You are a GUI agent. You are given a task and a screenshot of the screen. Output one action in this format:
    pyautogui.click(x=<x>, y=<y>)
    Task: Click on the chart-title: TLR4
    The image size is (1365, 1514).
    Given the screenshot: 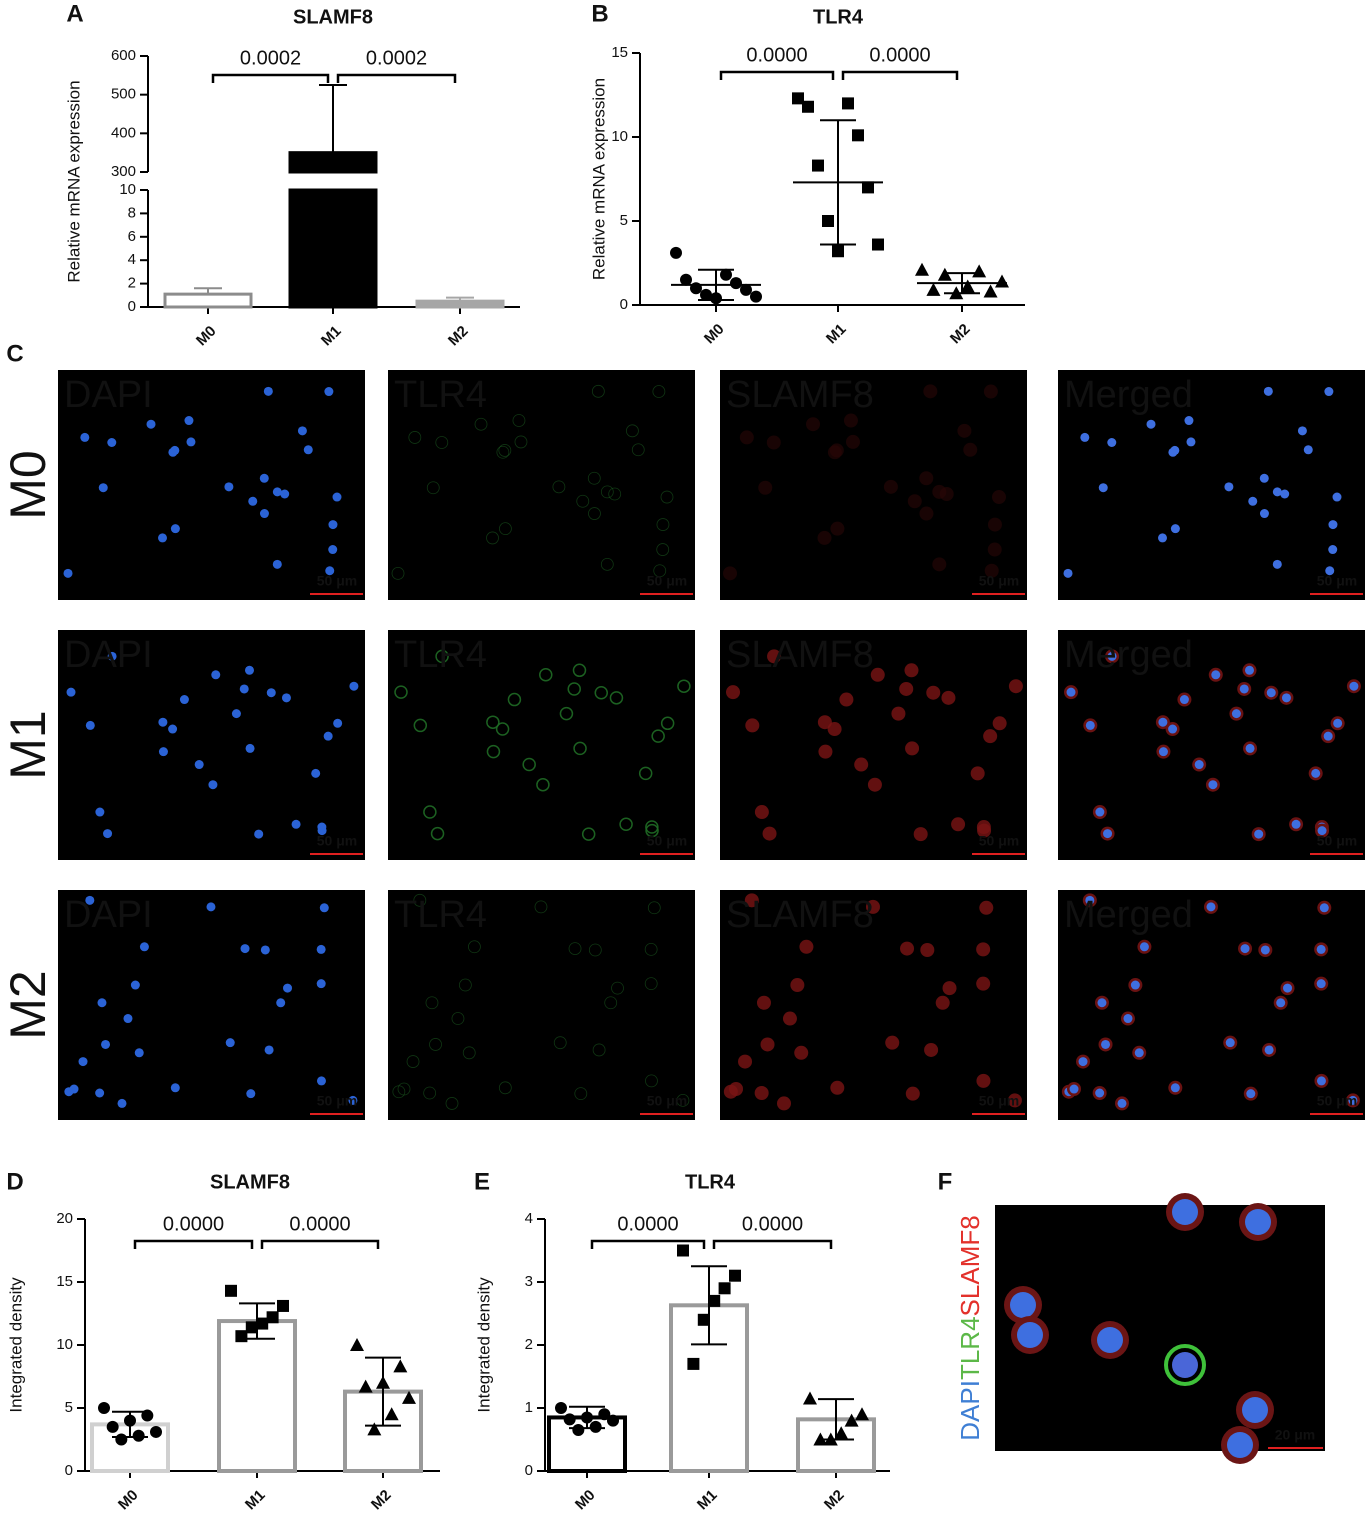 What is the action you would take?
    pyautogui.click(x=838, y=17)
    